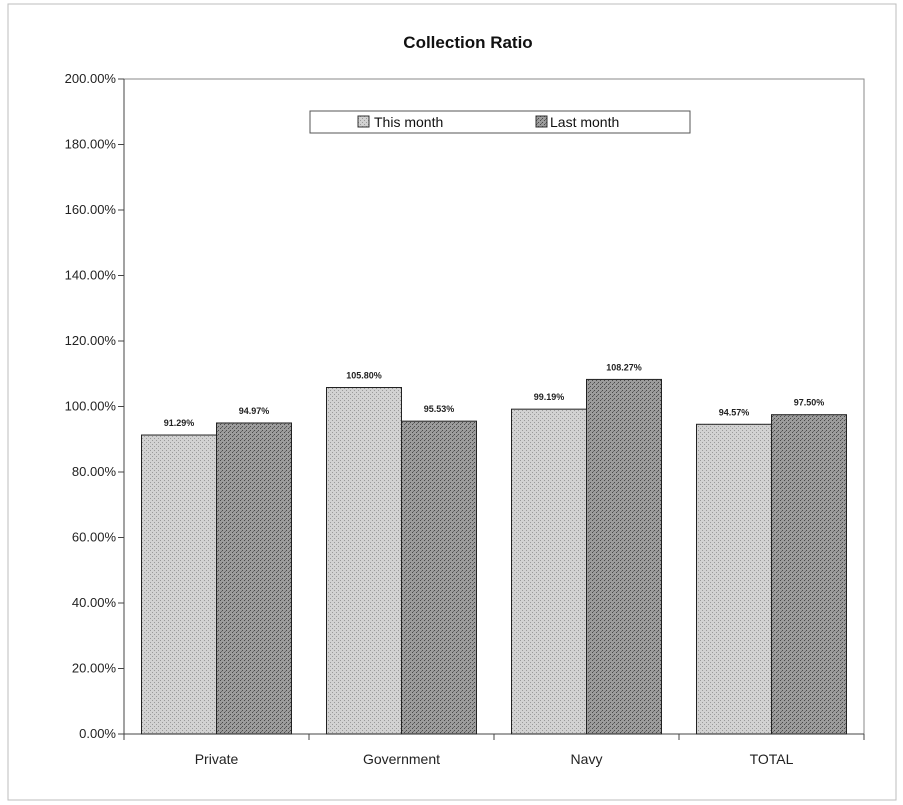 The height and width of the screenshot is (805, 903). What do you see at coordinates (94, 668) in the screenshot?
I see `y-tick-label: 20.00%` at bounding box center [94, 668].